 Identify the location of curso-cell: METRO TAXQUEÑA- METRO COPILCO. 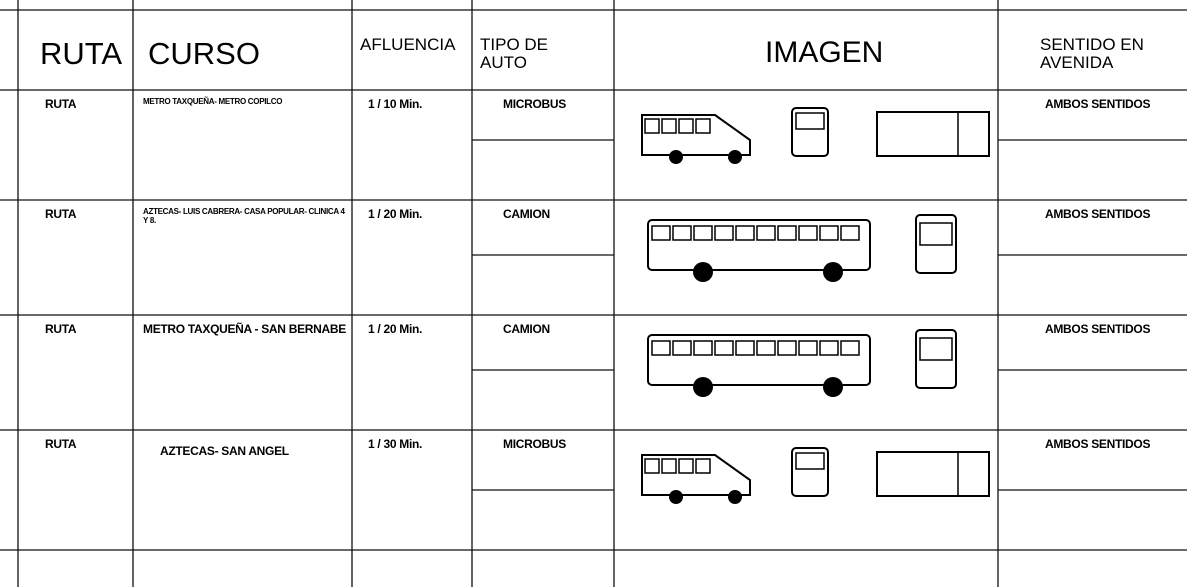
(213, 101).